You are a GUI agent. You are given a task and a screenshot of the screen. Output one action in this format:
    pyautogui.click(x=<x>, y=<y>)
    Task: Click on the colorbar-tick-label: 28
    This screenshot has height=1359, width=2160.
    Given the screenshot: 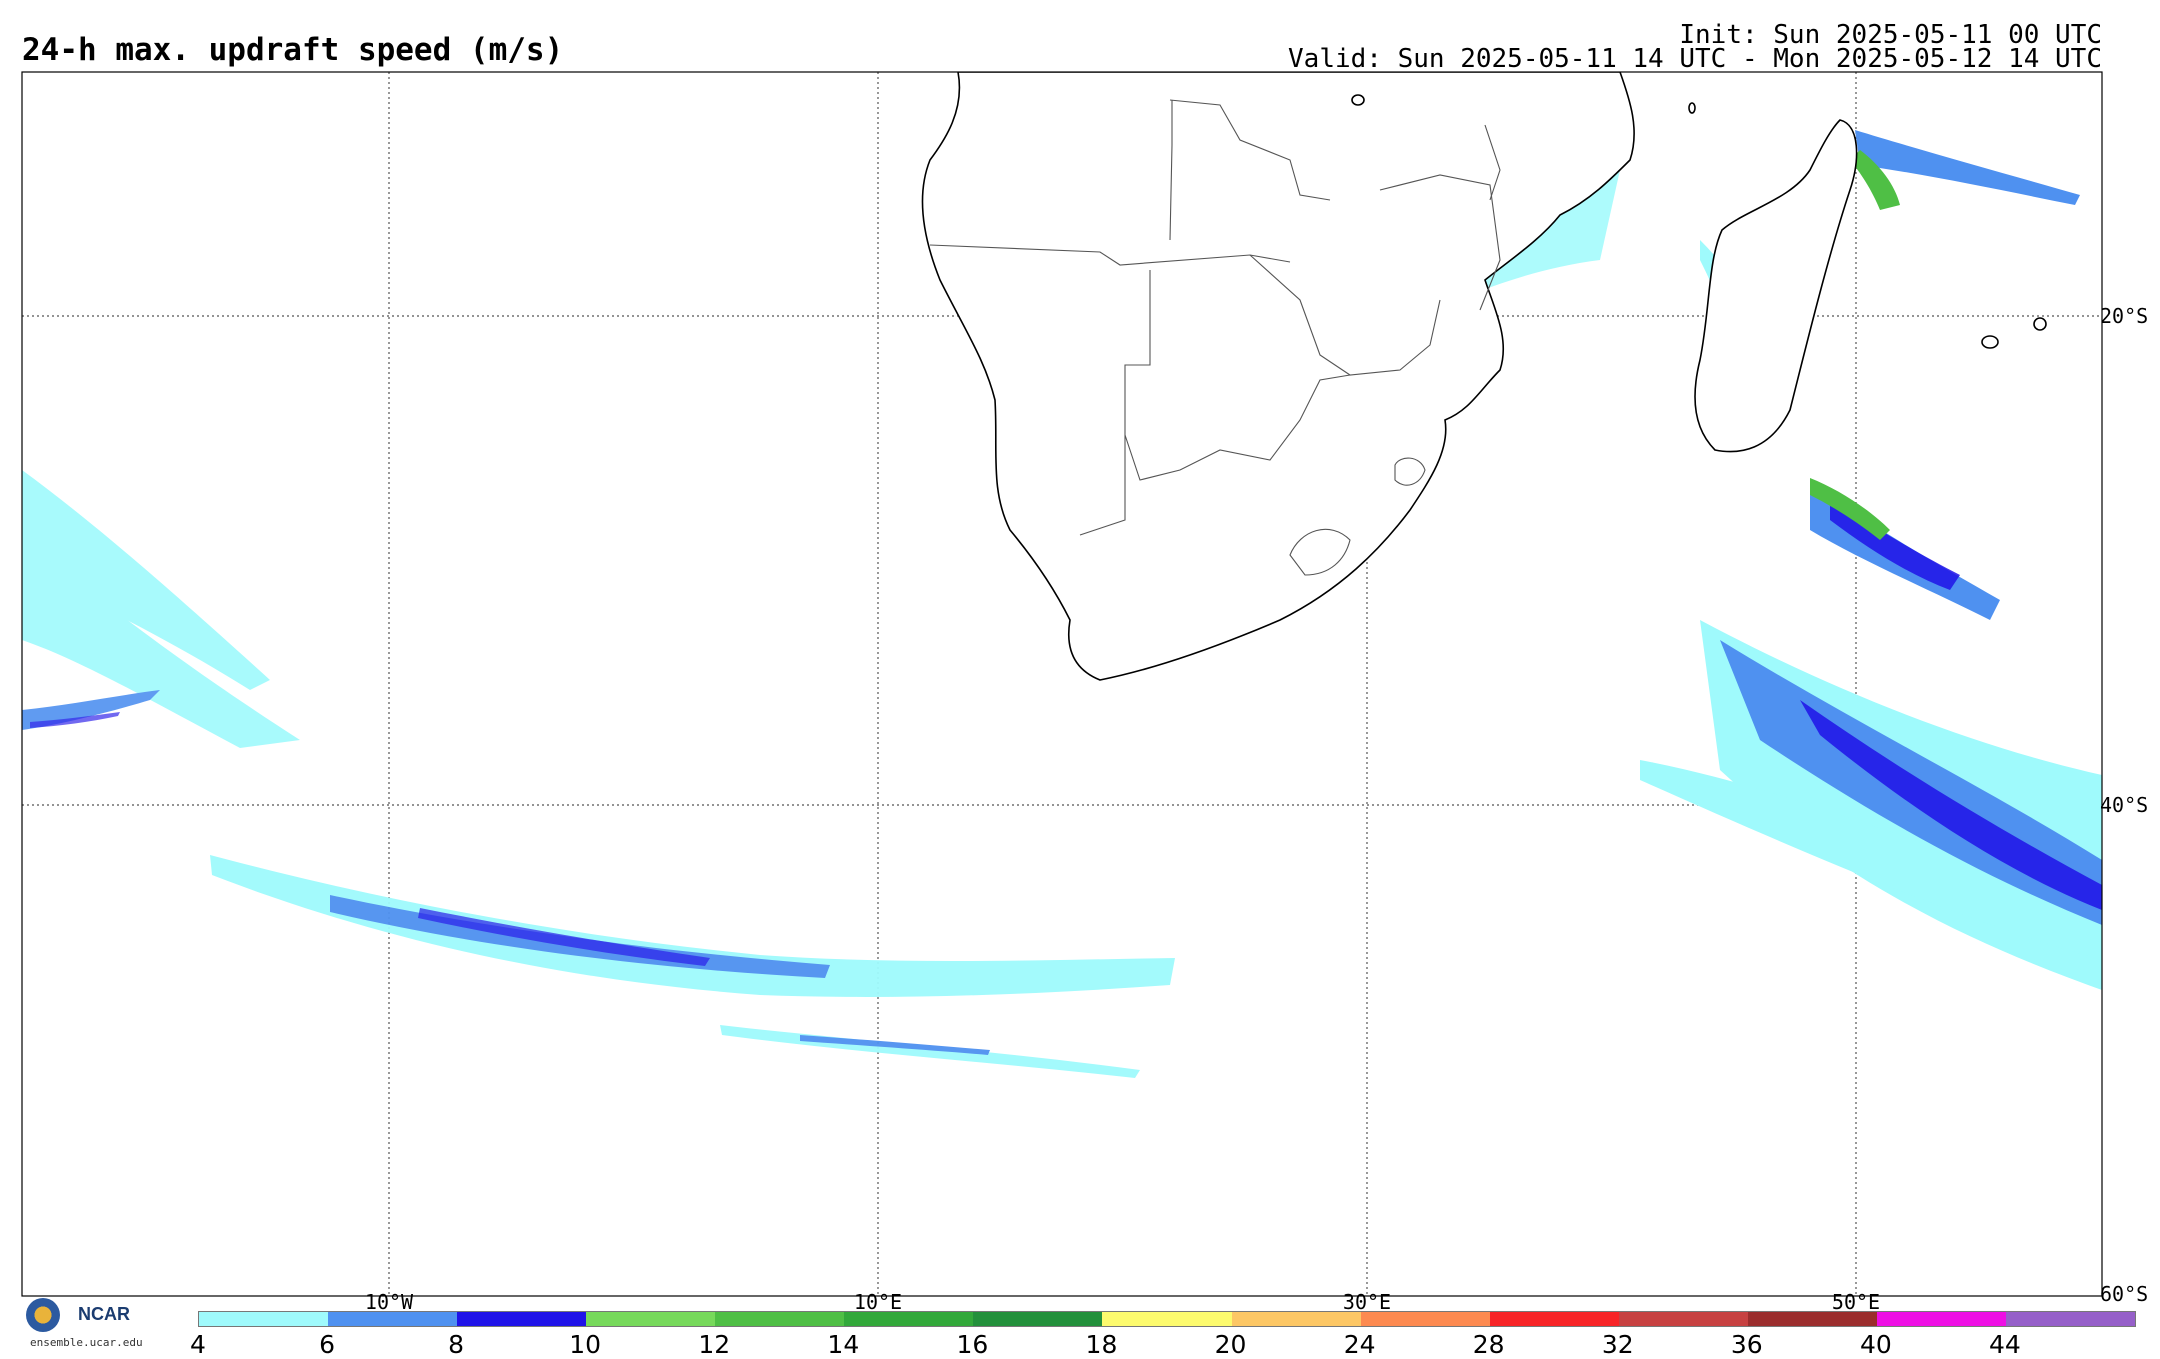 What is the action you would take?
    pyautogui.click(x=1488, y=1344)
    